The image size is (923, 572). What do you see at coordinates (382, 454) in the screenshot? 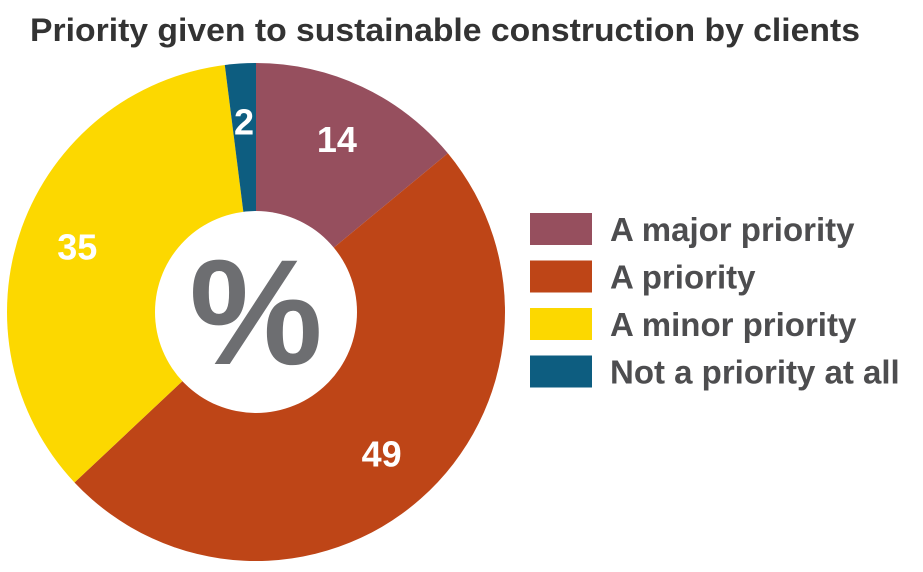
I see `data-label: 49` at bounding box center [382, 454].